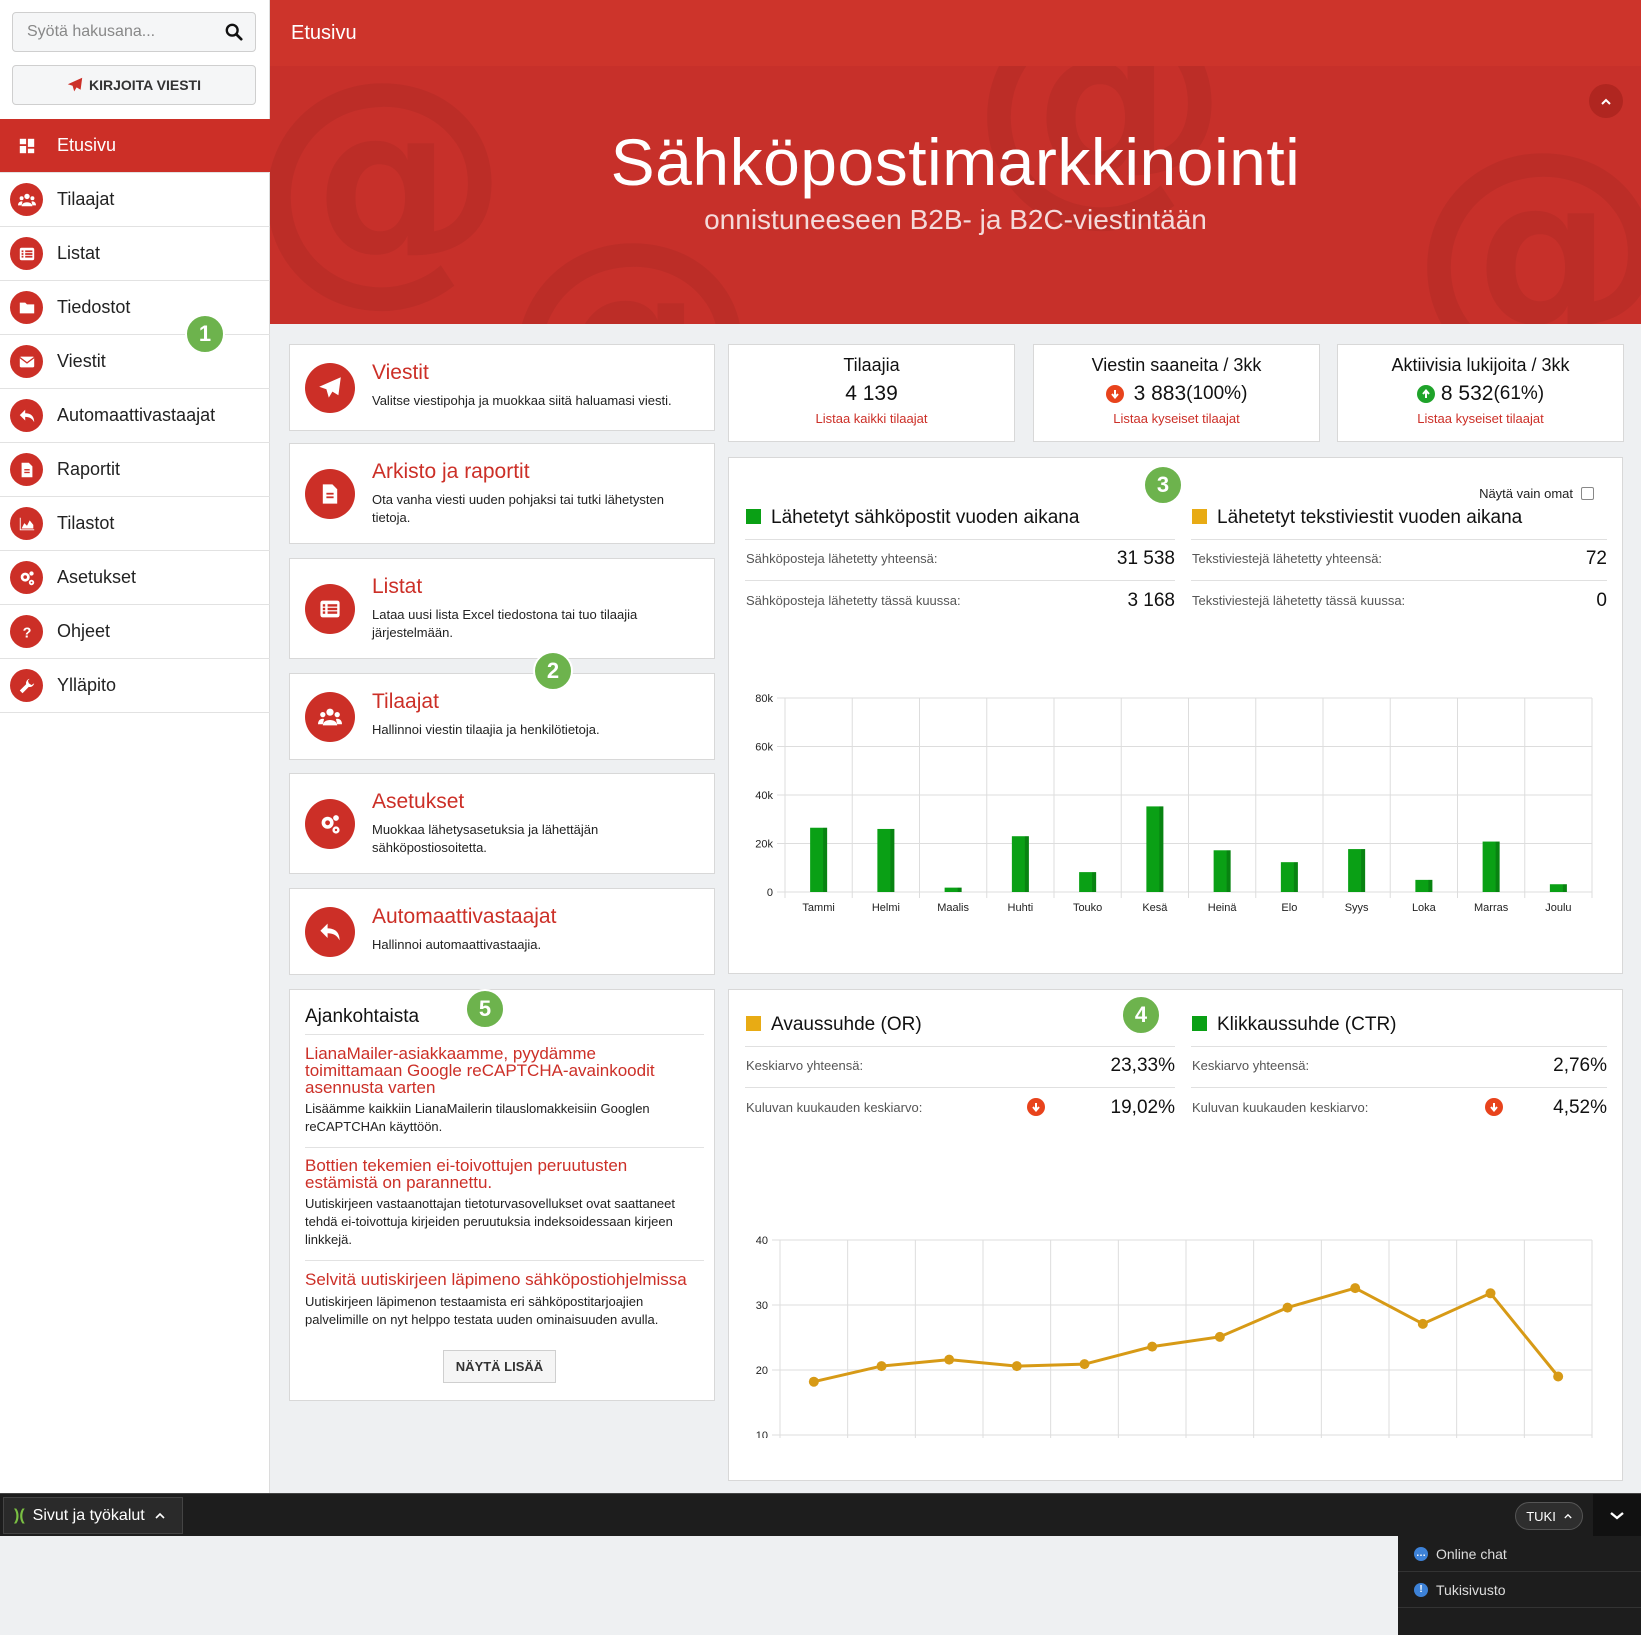 This screenshot has width=1641, height=1635. I want to click on x-tick-label: Kesä, so click(1155, 908).